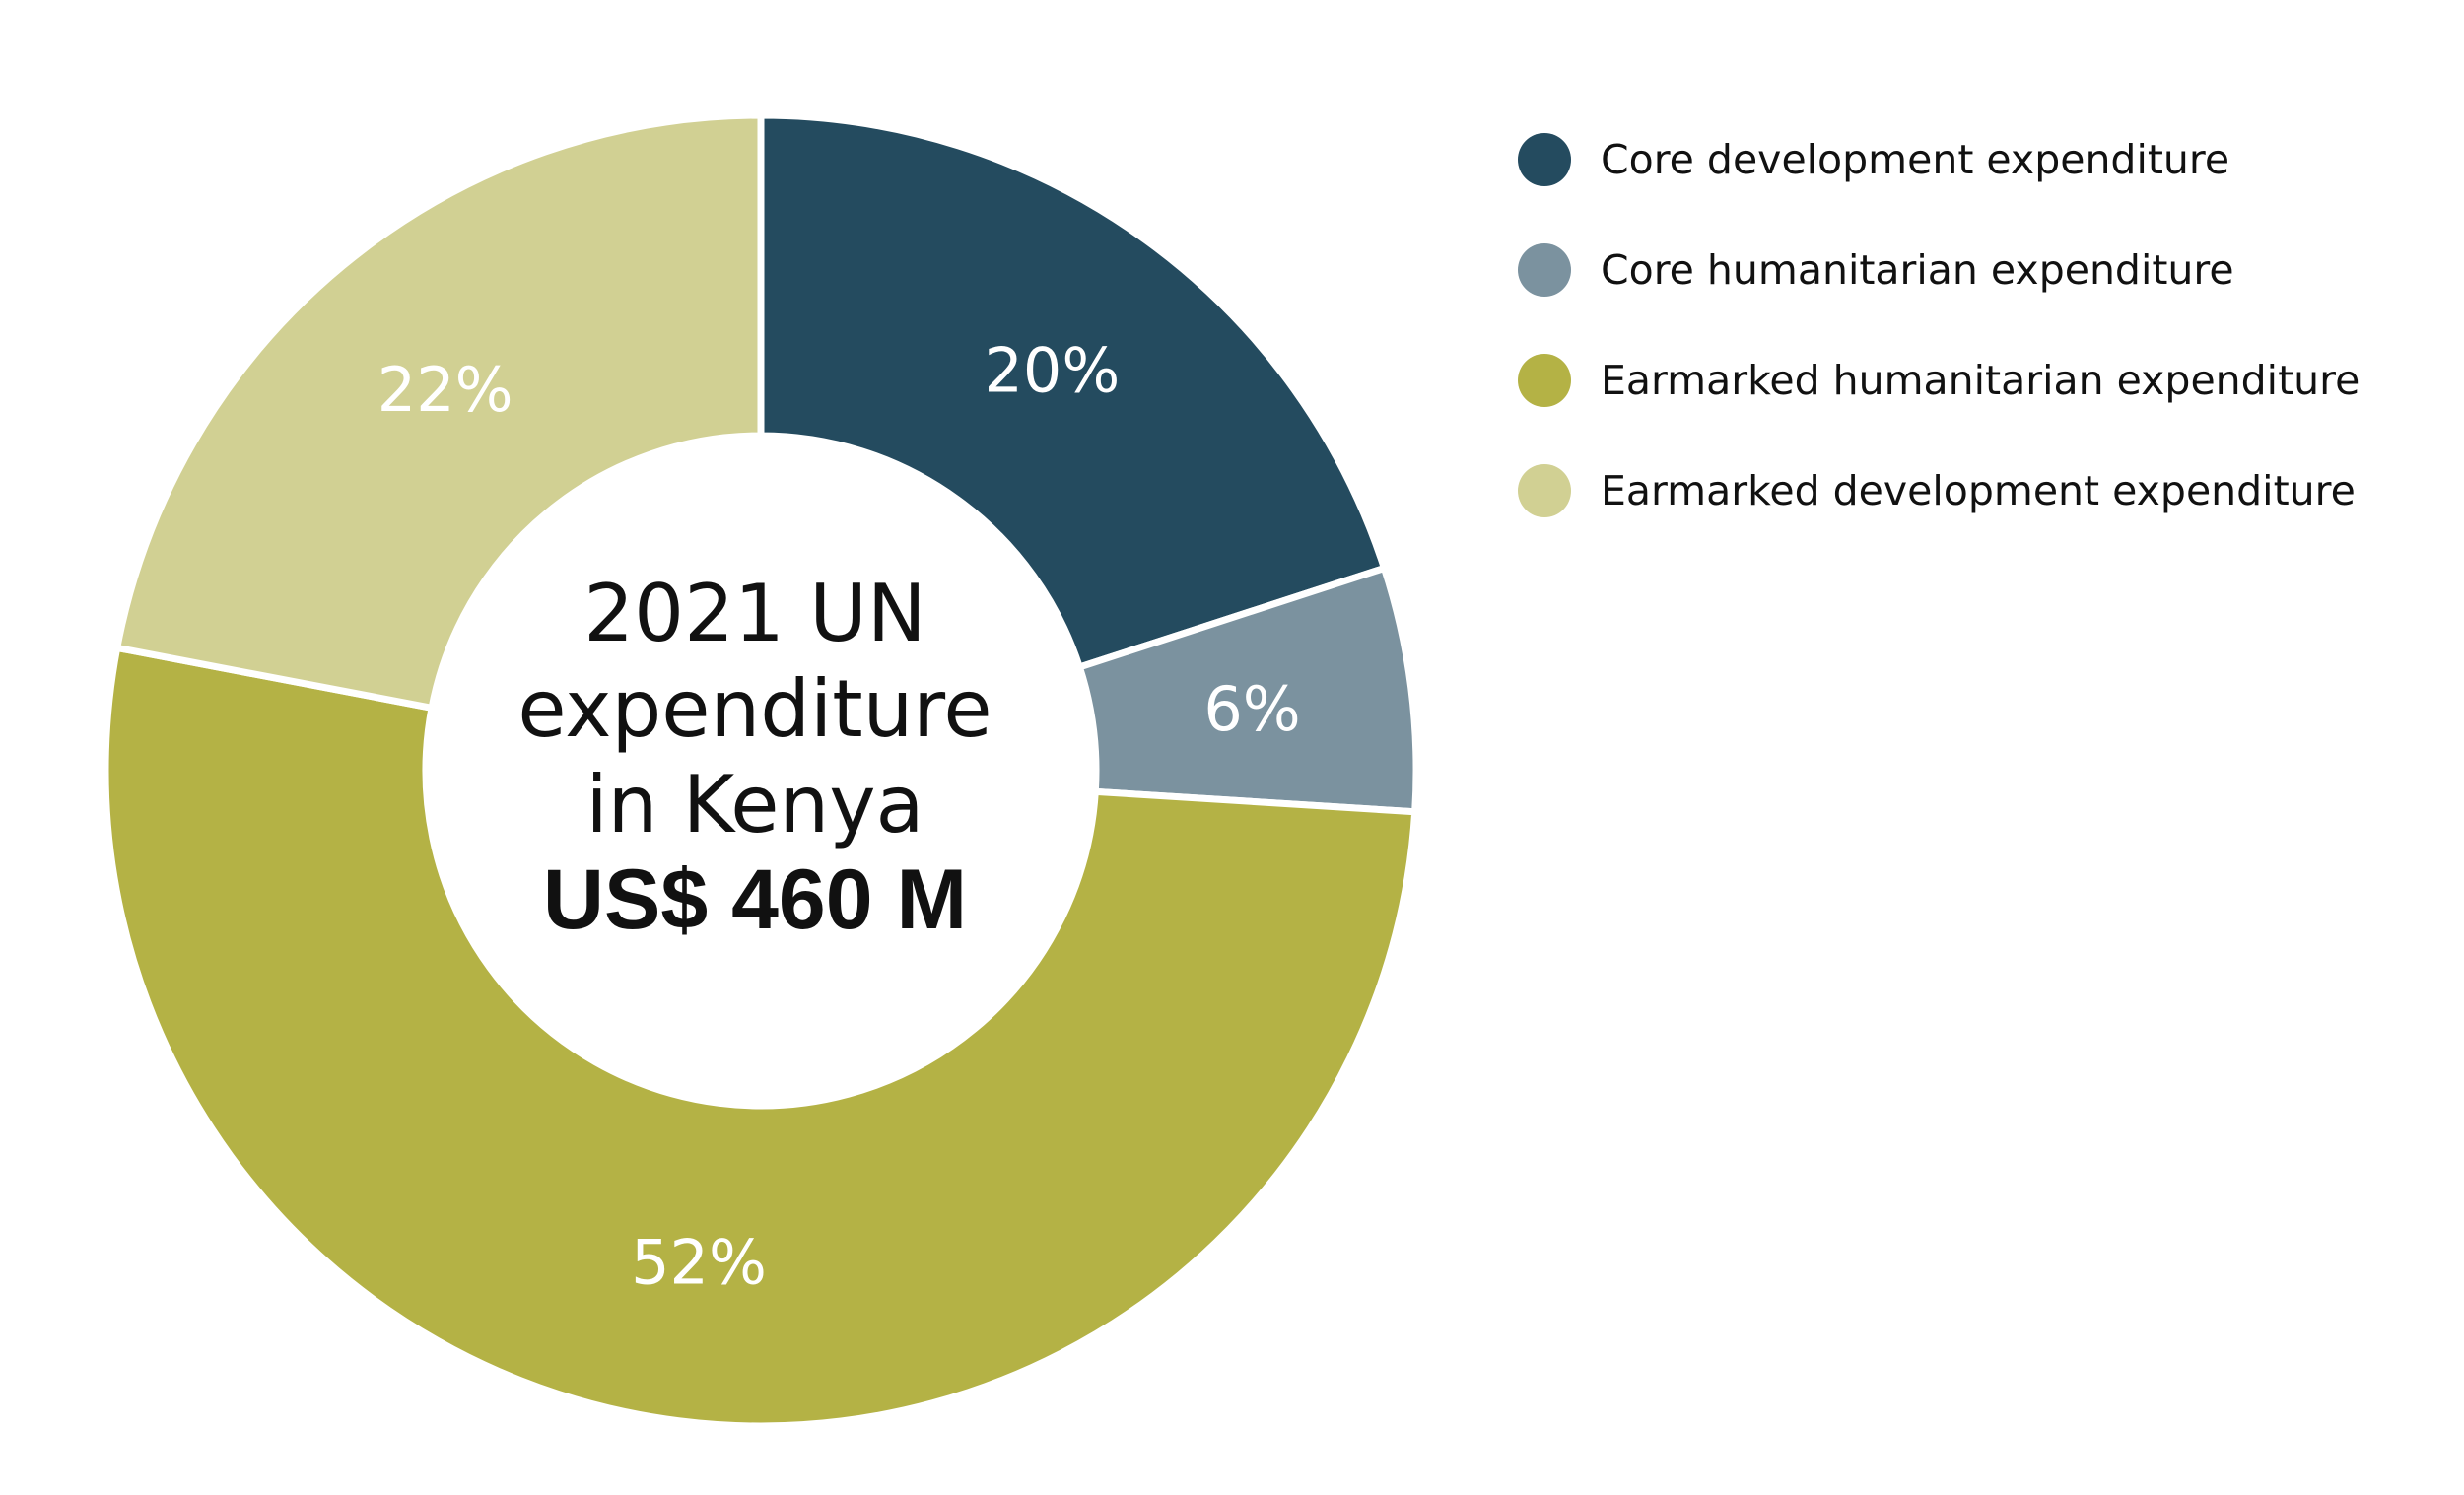 This screenshot has height=1495, width=2464. I want to click on center-title-line-1: 2021 UN, so click(754, 613).